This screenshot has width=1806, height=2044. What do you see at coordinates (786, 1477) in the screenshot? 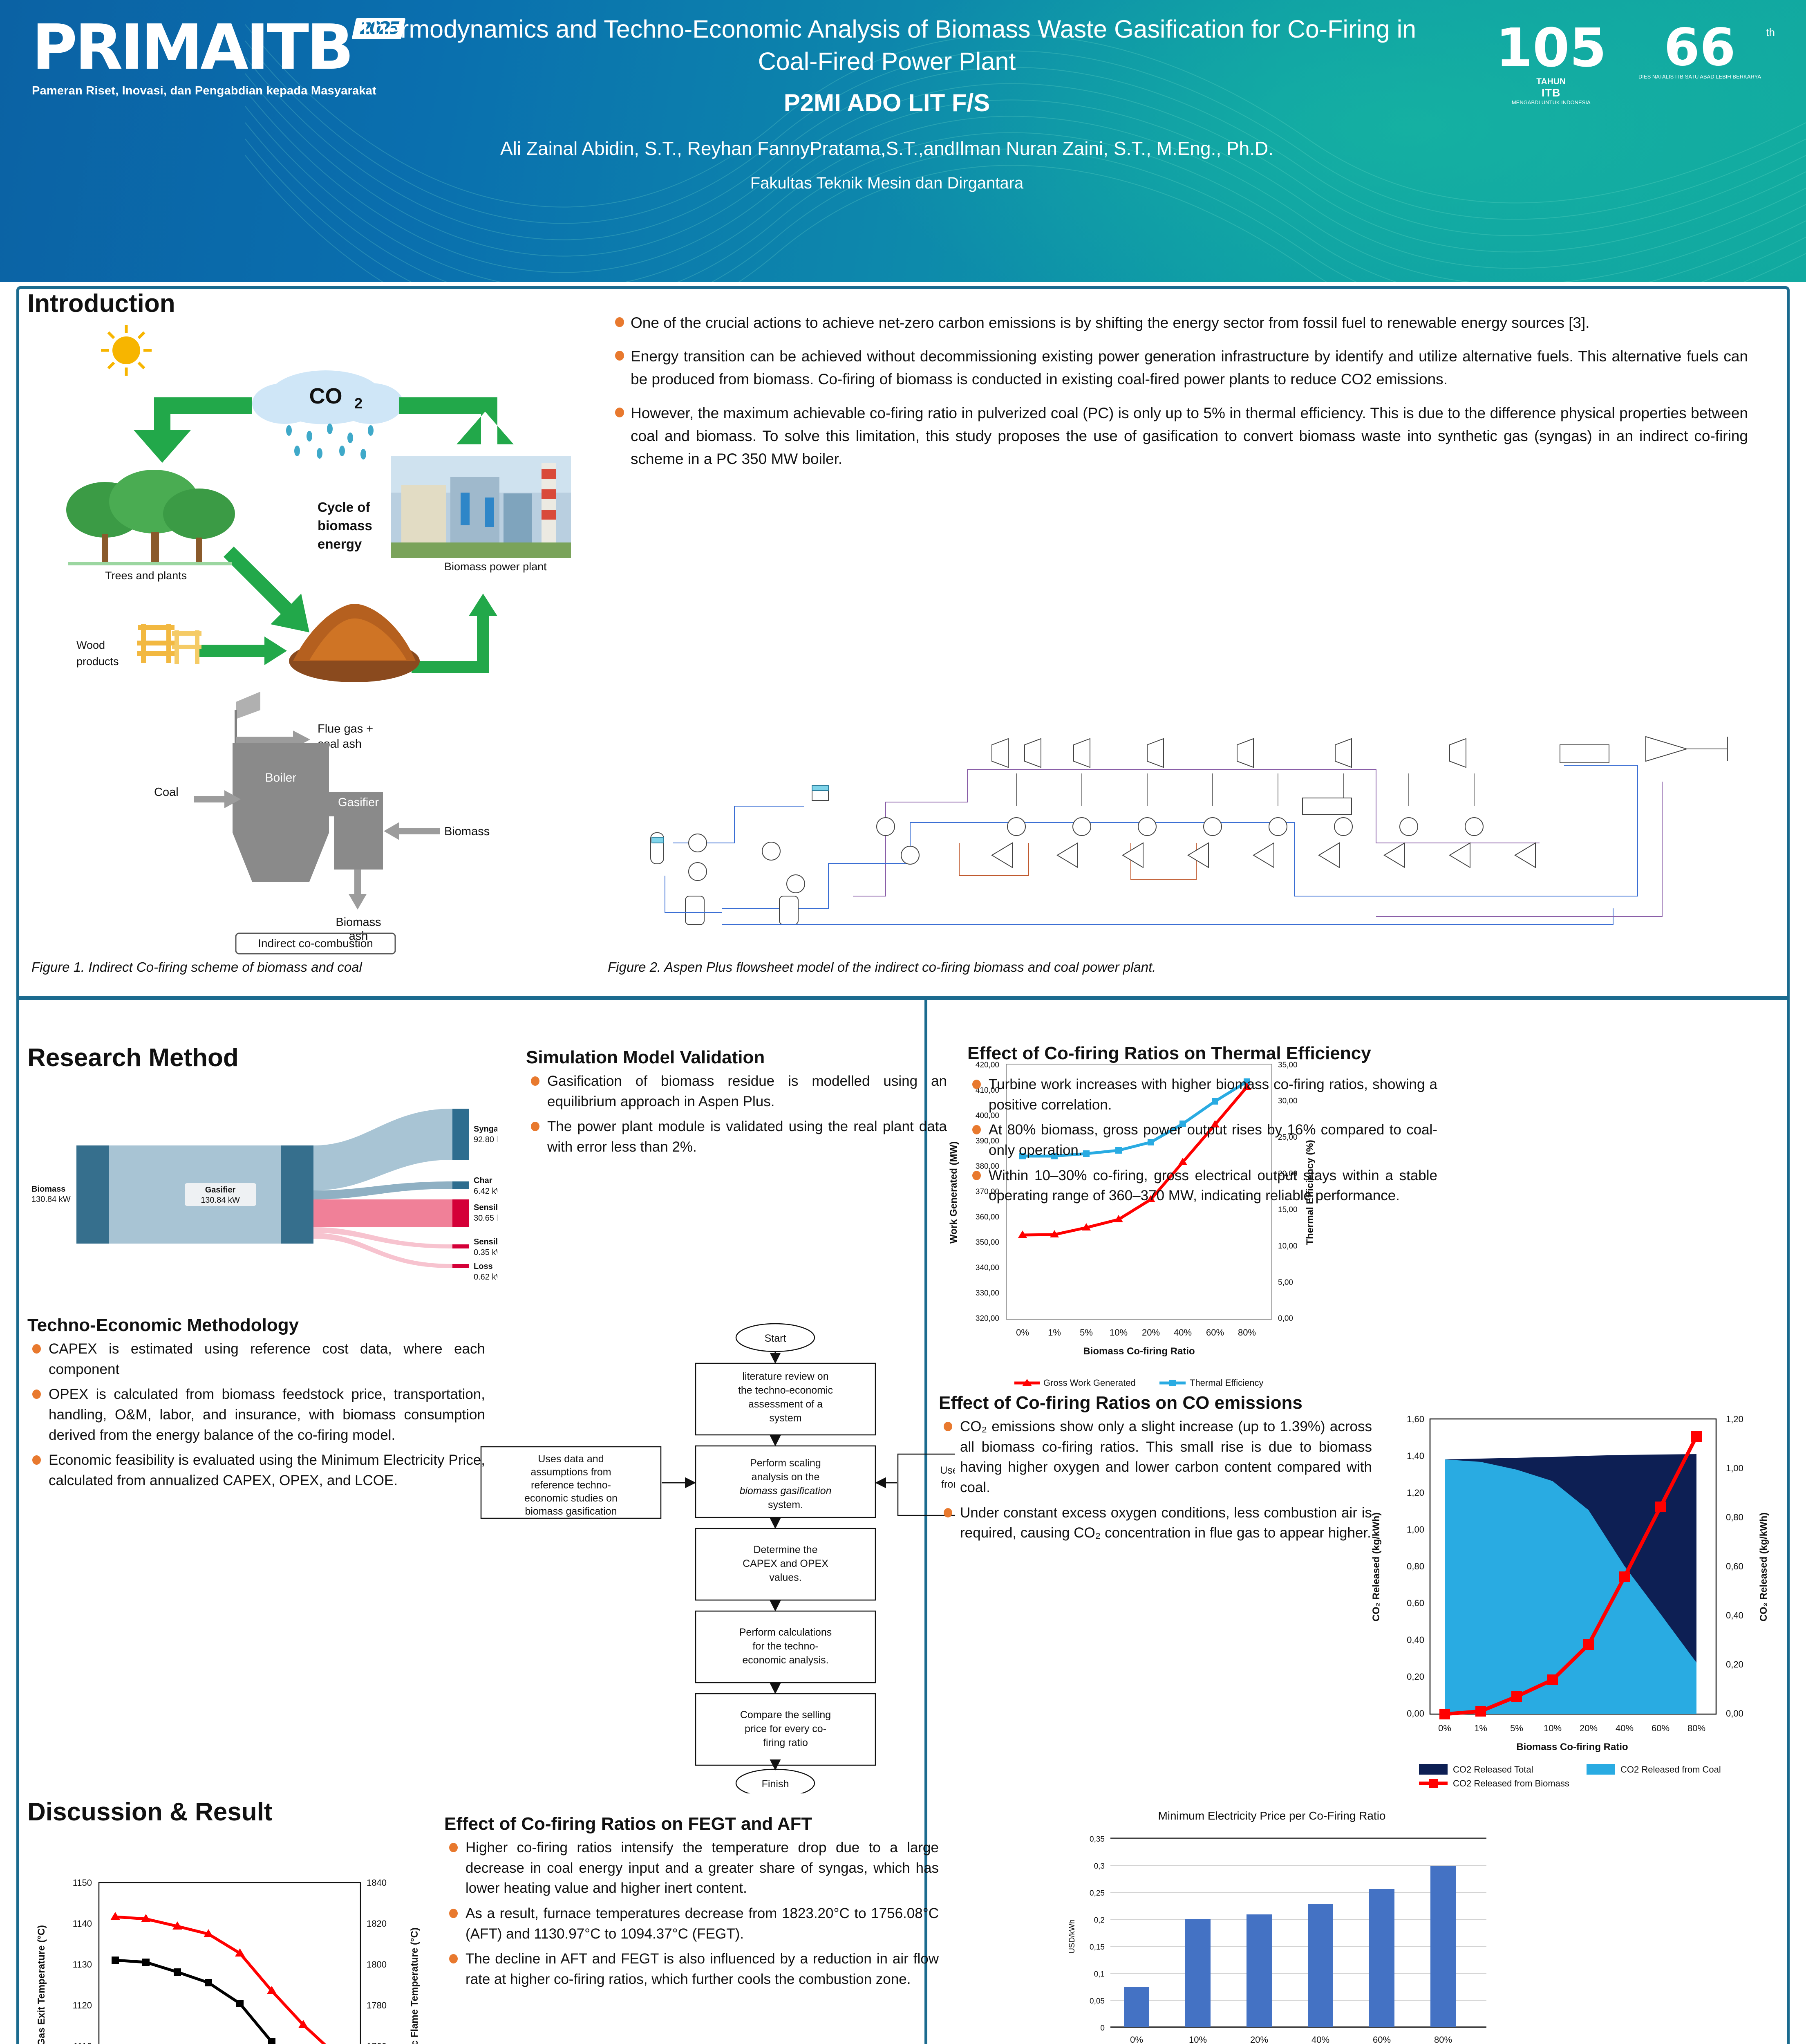
I see `svg-text: analysis on the` at bounding box center [786, 1477].